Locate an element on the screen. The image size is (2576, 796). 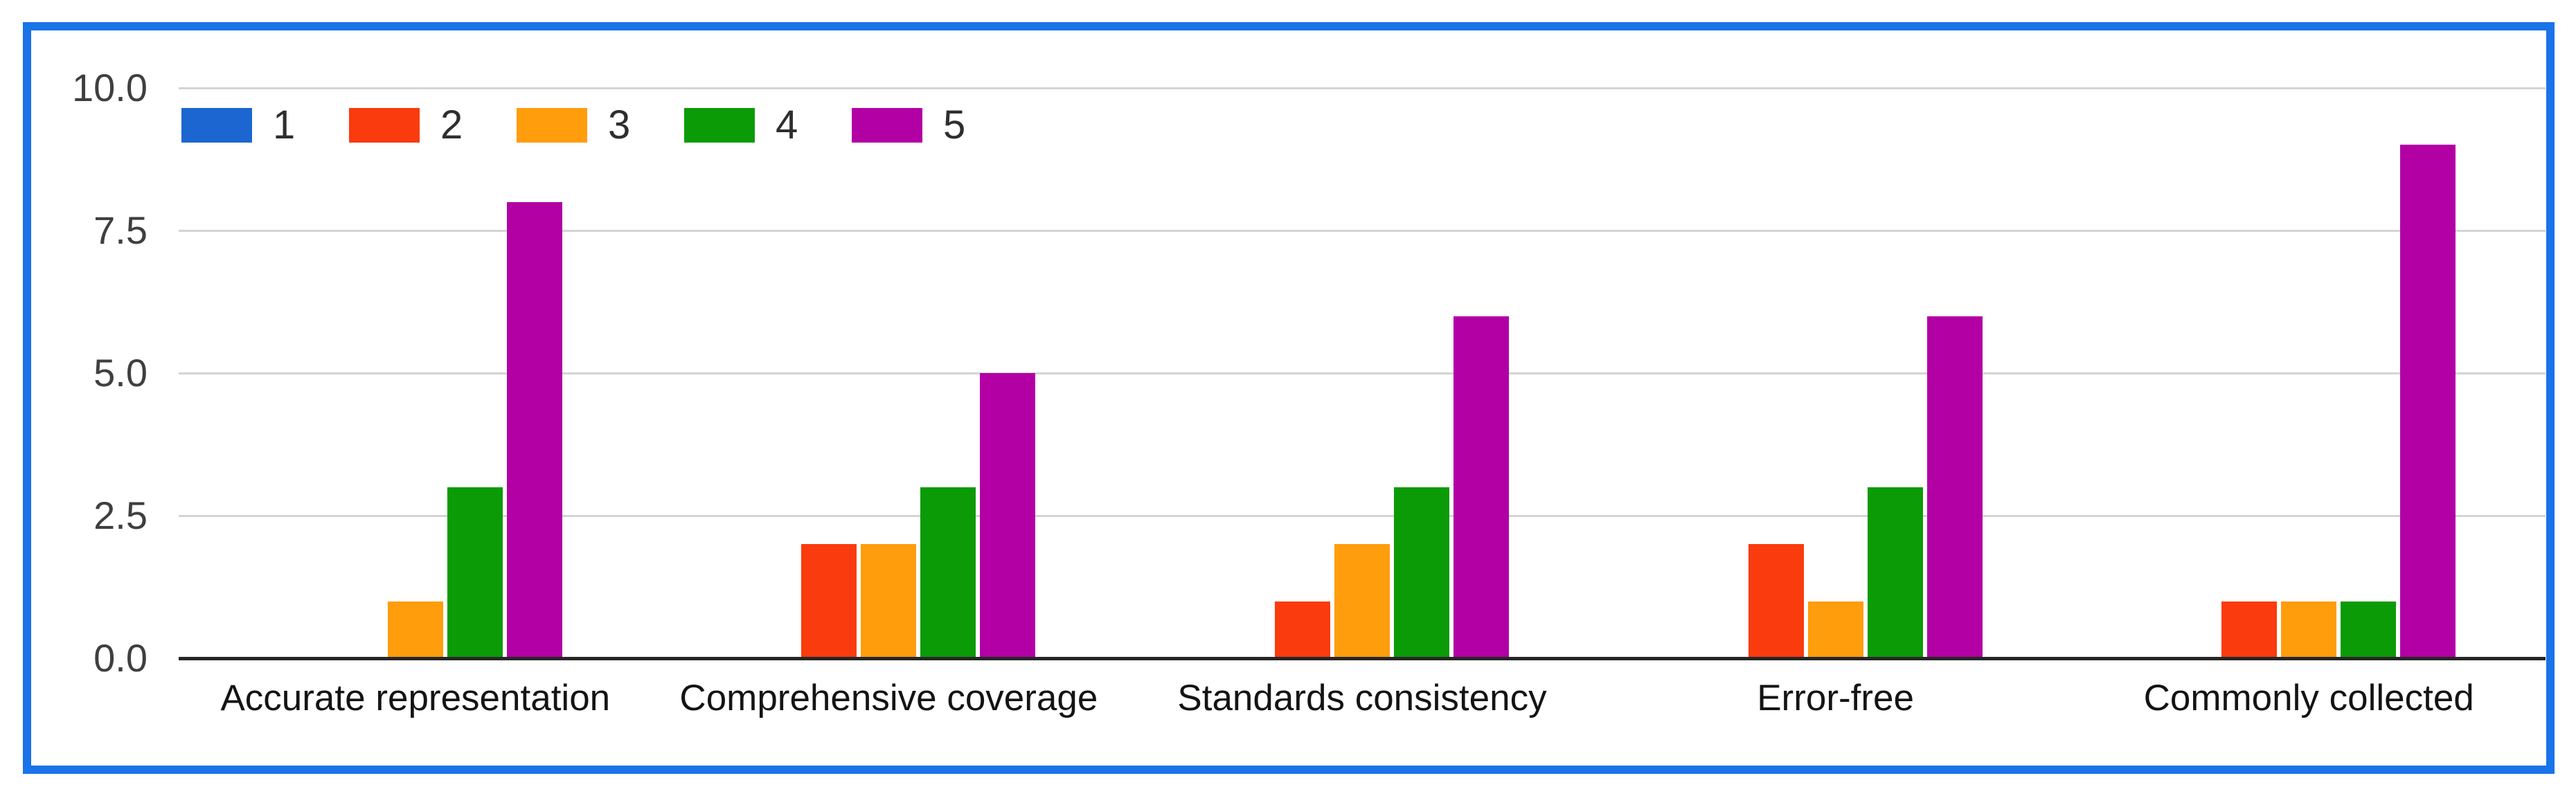
legend-item-1: 1 is located at coordinates (265, 125).